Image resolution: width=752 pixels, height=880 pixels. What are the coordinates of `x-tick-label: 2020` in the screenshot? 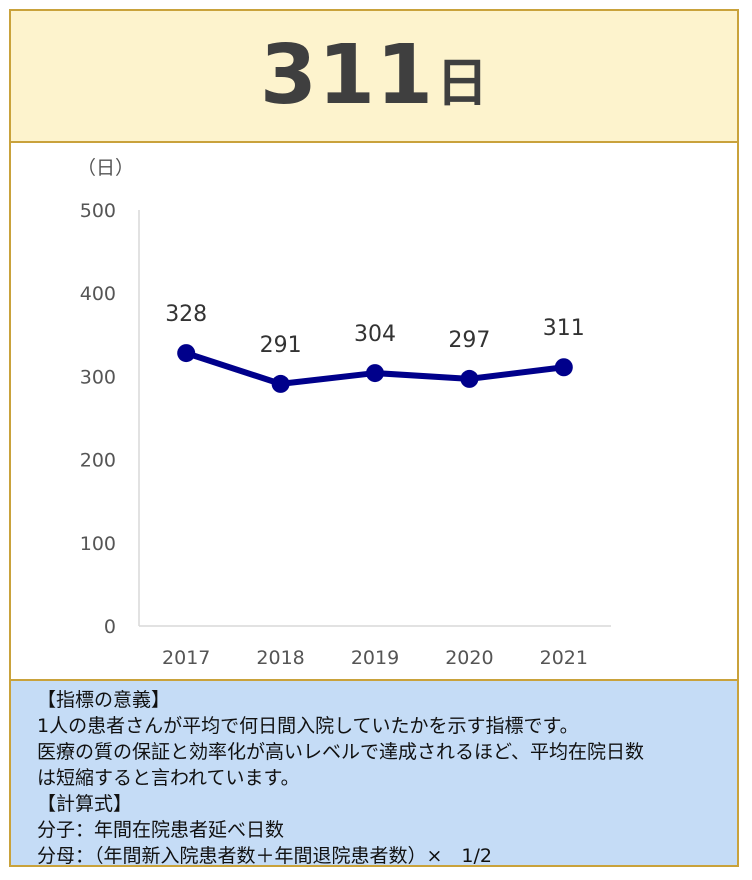 It's located at (469, 658).